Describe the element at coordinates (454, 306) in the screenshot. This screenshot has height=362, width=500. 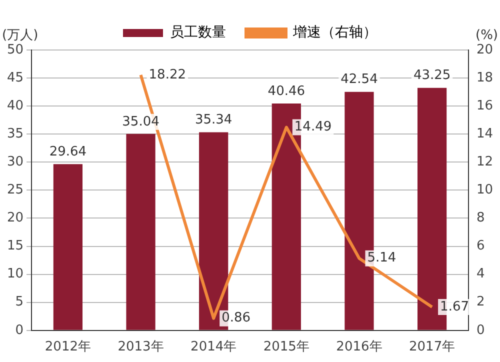
I see `data-label: 1.67` at that location.